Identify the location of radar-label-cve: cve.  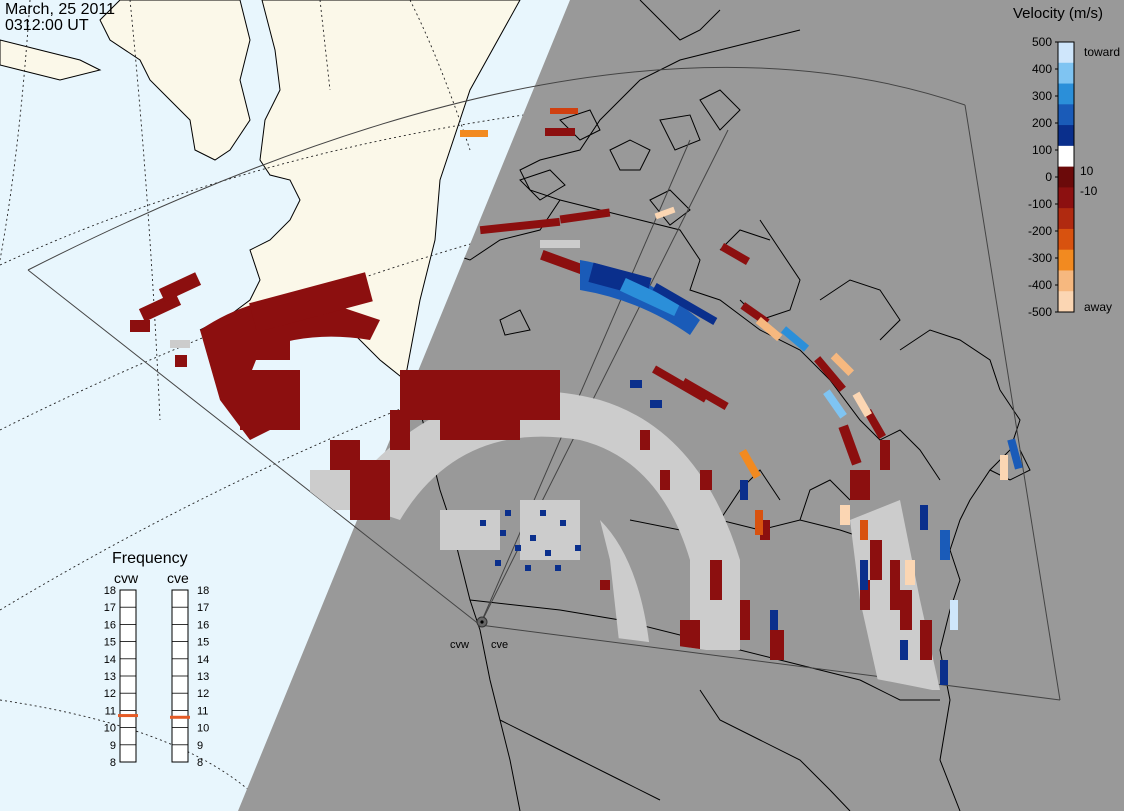
(499, 645).